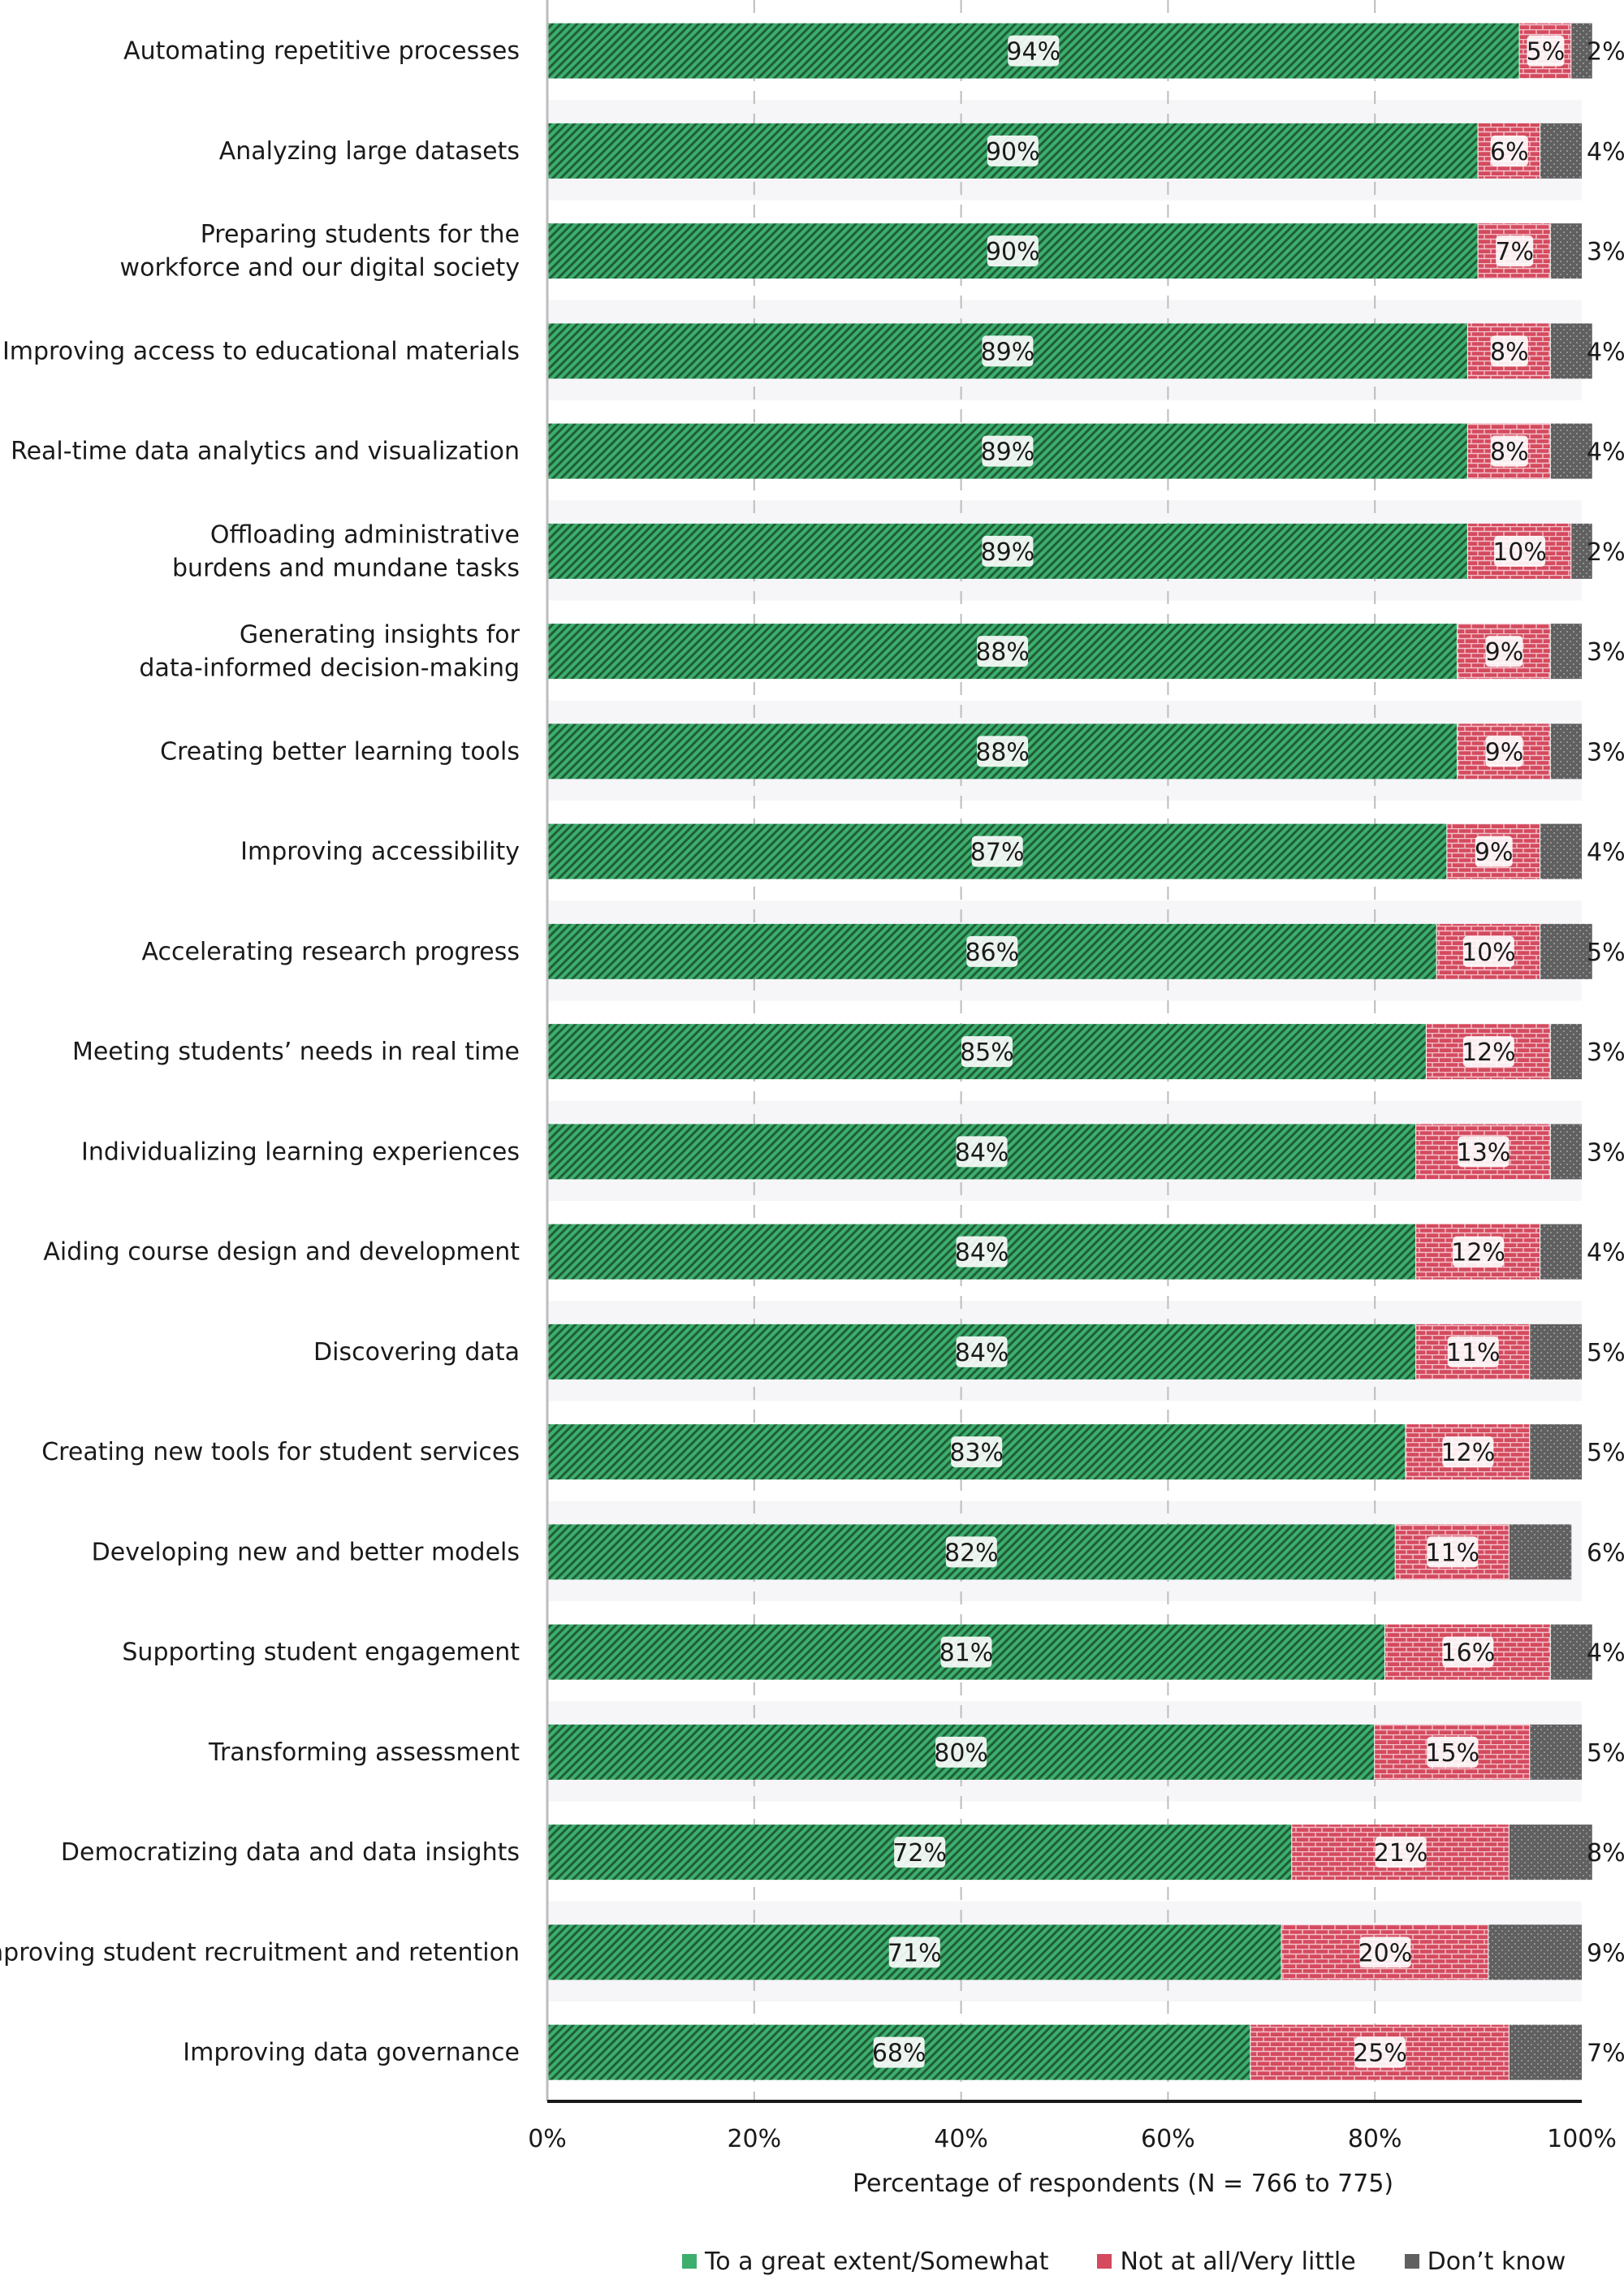 Image resolution: width=1624 pixels, height=2280 pixels. What do you see at coordinates (919, 1854) in the screenshot?
I see `data-label-great-extent: 72%` at bounding box center [919, 1854].